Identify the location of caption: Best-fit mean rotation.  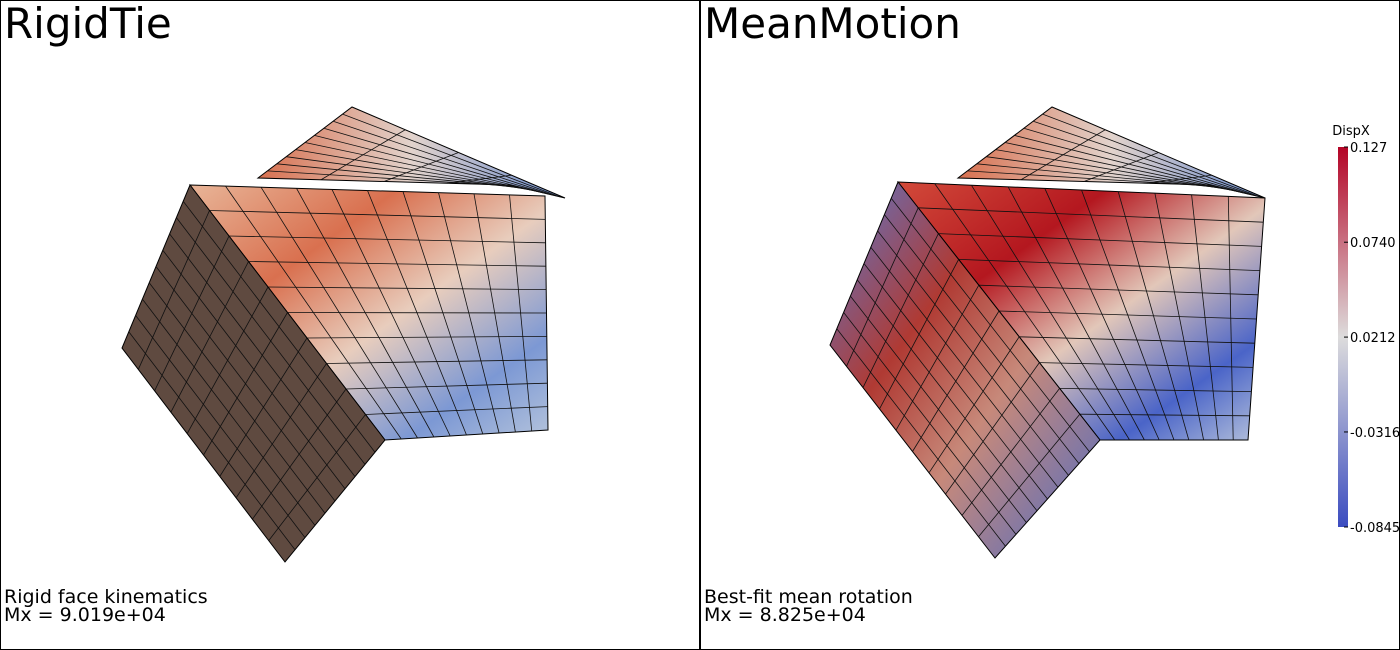
(808, 597).